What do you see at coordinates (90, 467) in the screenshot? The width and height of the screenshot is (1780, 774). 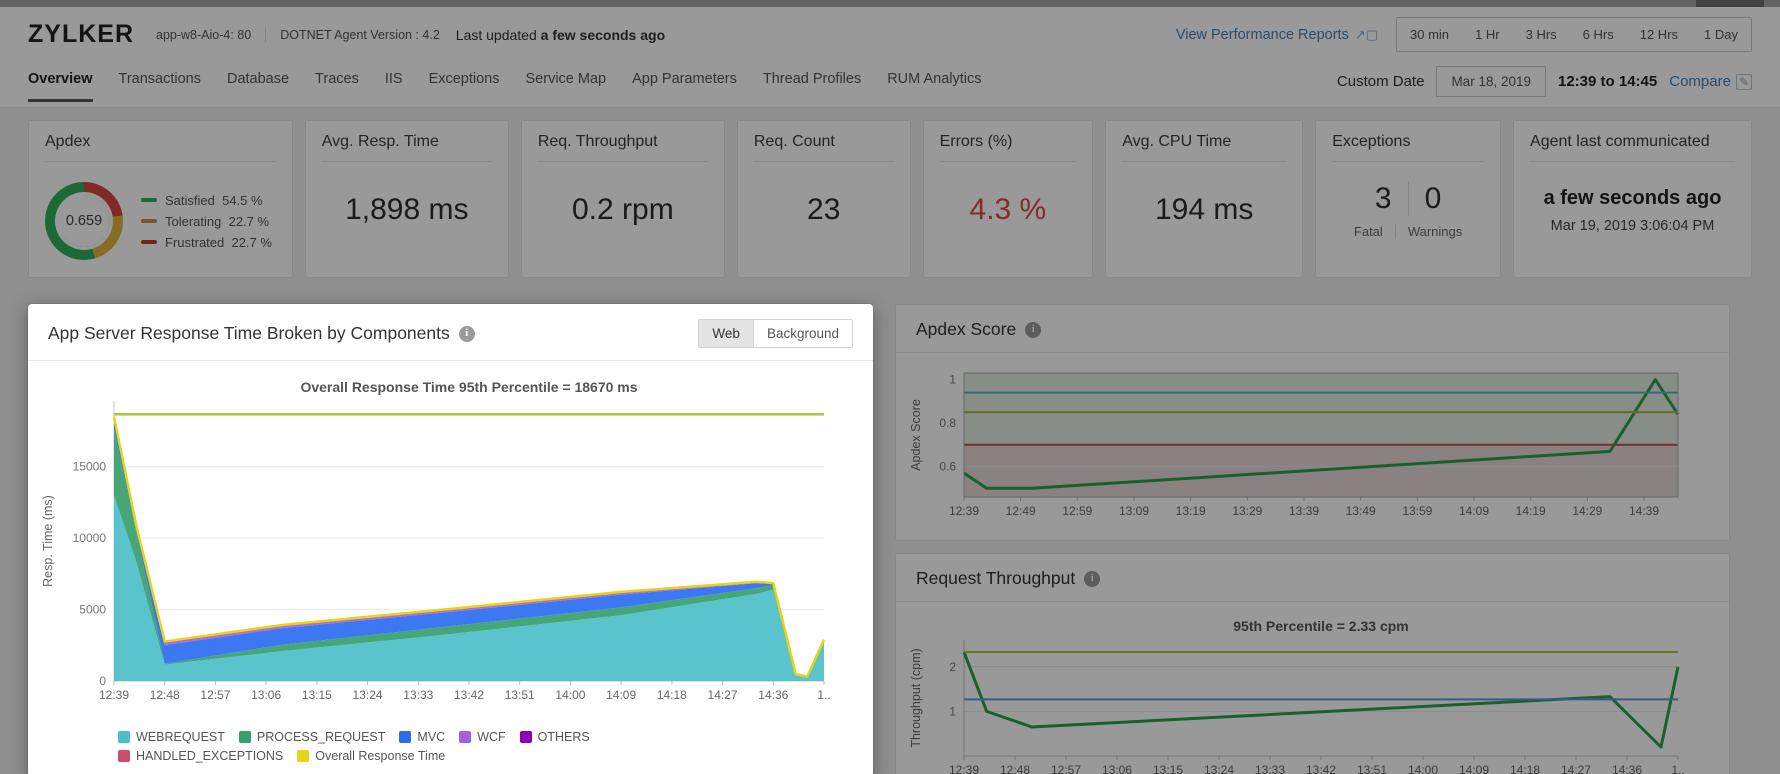 I see `svg-text: 15000` at bounding box center [90, 467].